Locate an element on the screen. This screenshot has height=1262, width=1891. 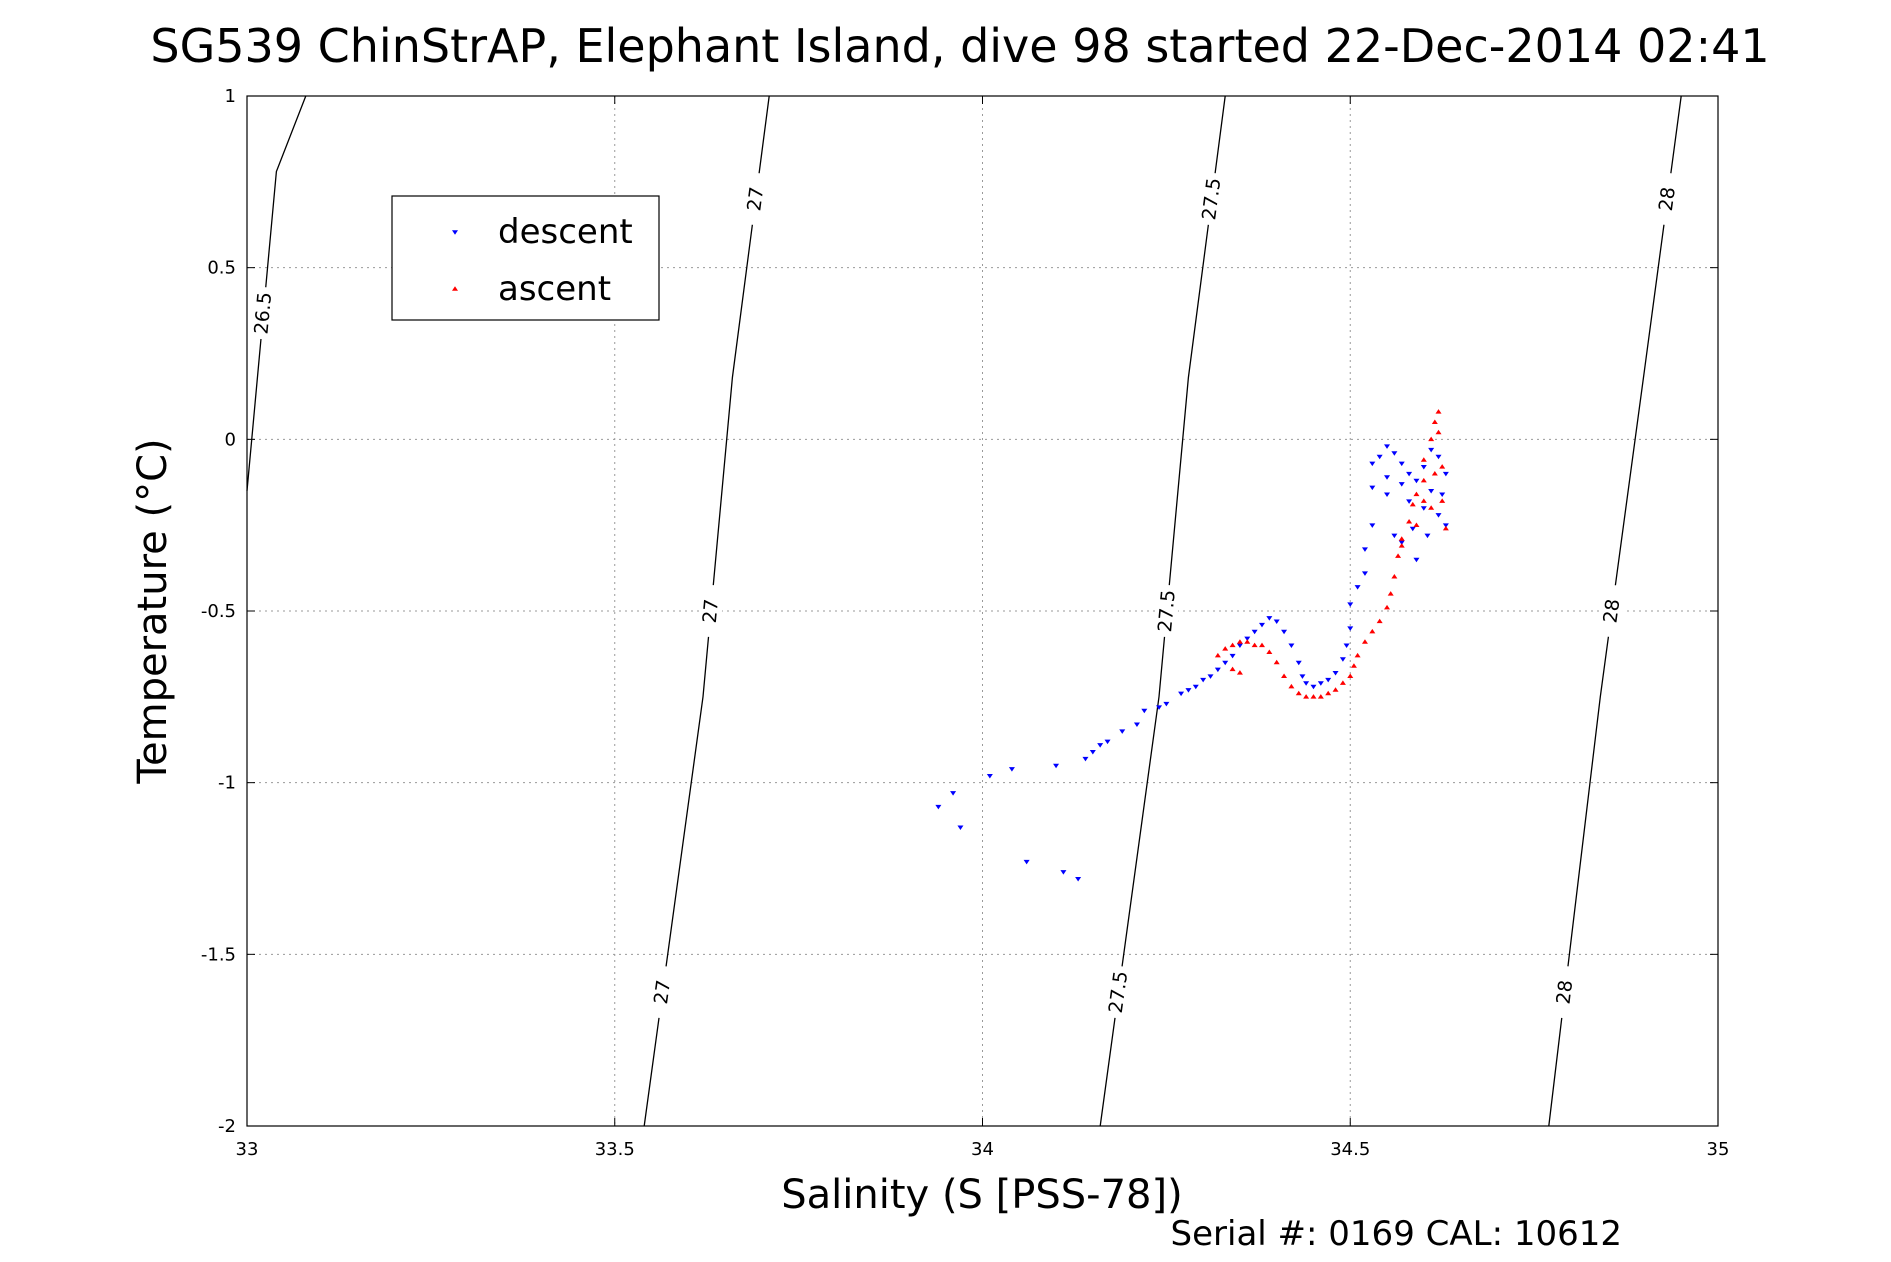
legend-box is located at coordinates (525, 258).